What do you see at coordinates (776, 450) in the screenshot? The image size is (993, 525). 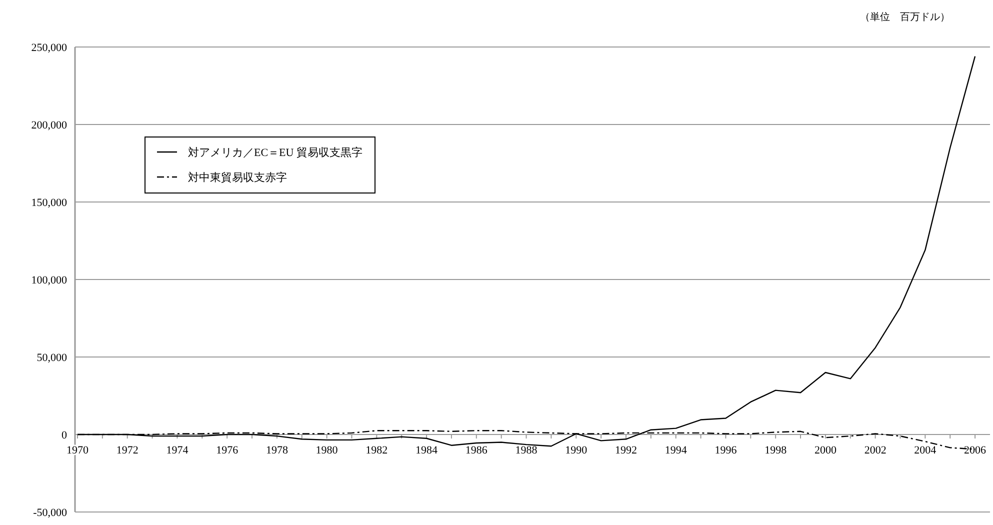 I see `x-tick-label: 1998` at bounding box center [776, 450].